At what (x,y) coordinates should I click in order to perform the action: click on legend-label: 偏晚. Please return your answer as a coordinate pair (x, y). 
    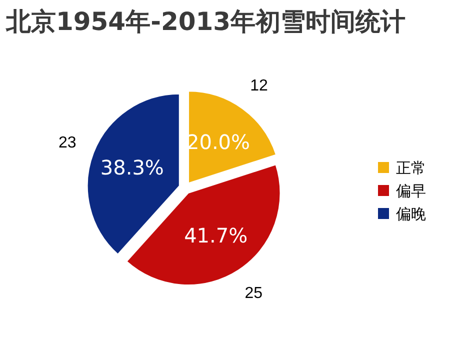
    Looking at the image, I should click on (411, 214).